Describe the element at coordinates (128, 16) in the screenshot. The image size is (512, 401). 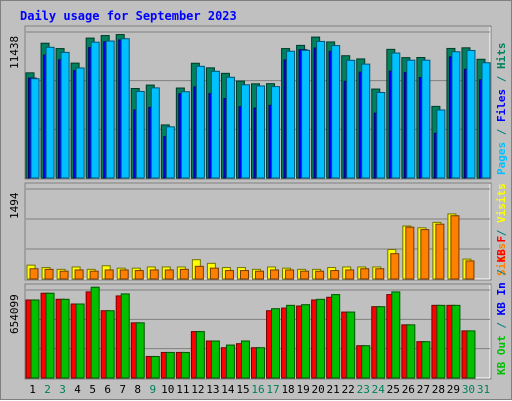
I see `chart-title: Daily usage for September 2023` at that location.